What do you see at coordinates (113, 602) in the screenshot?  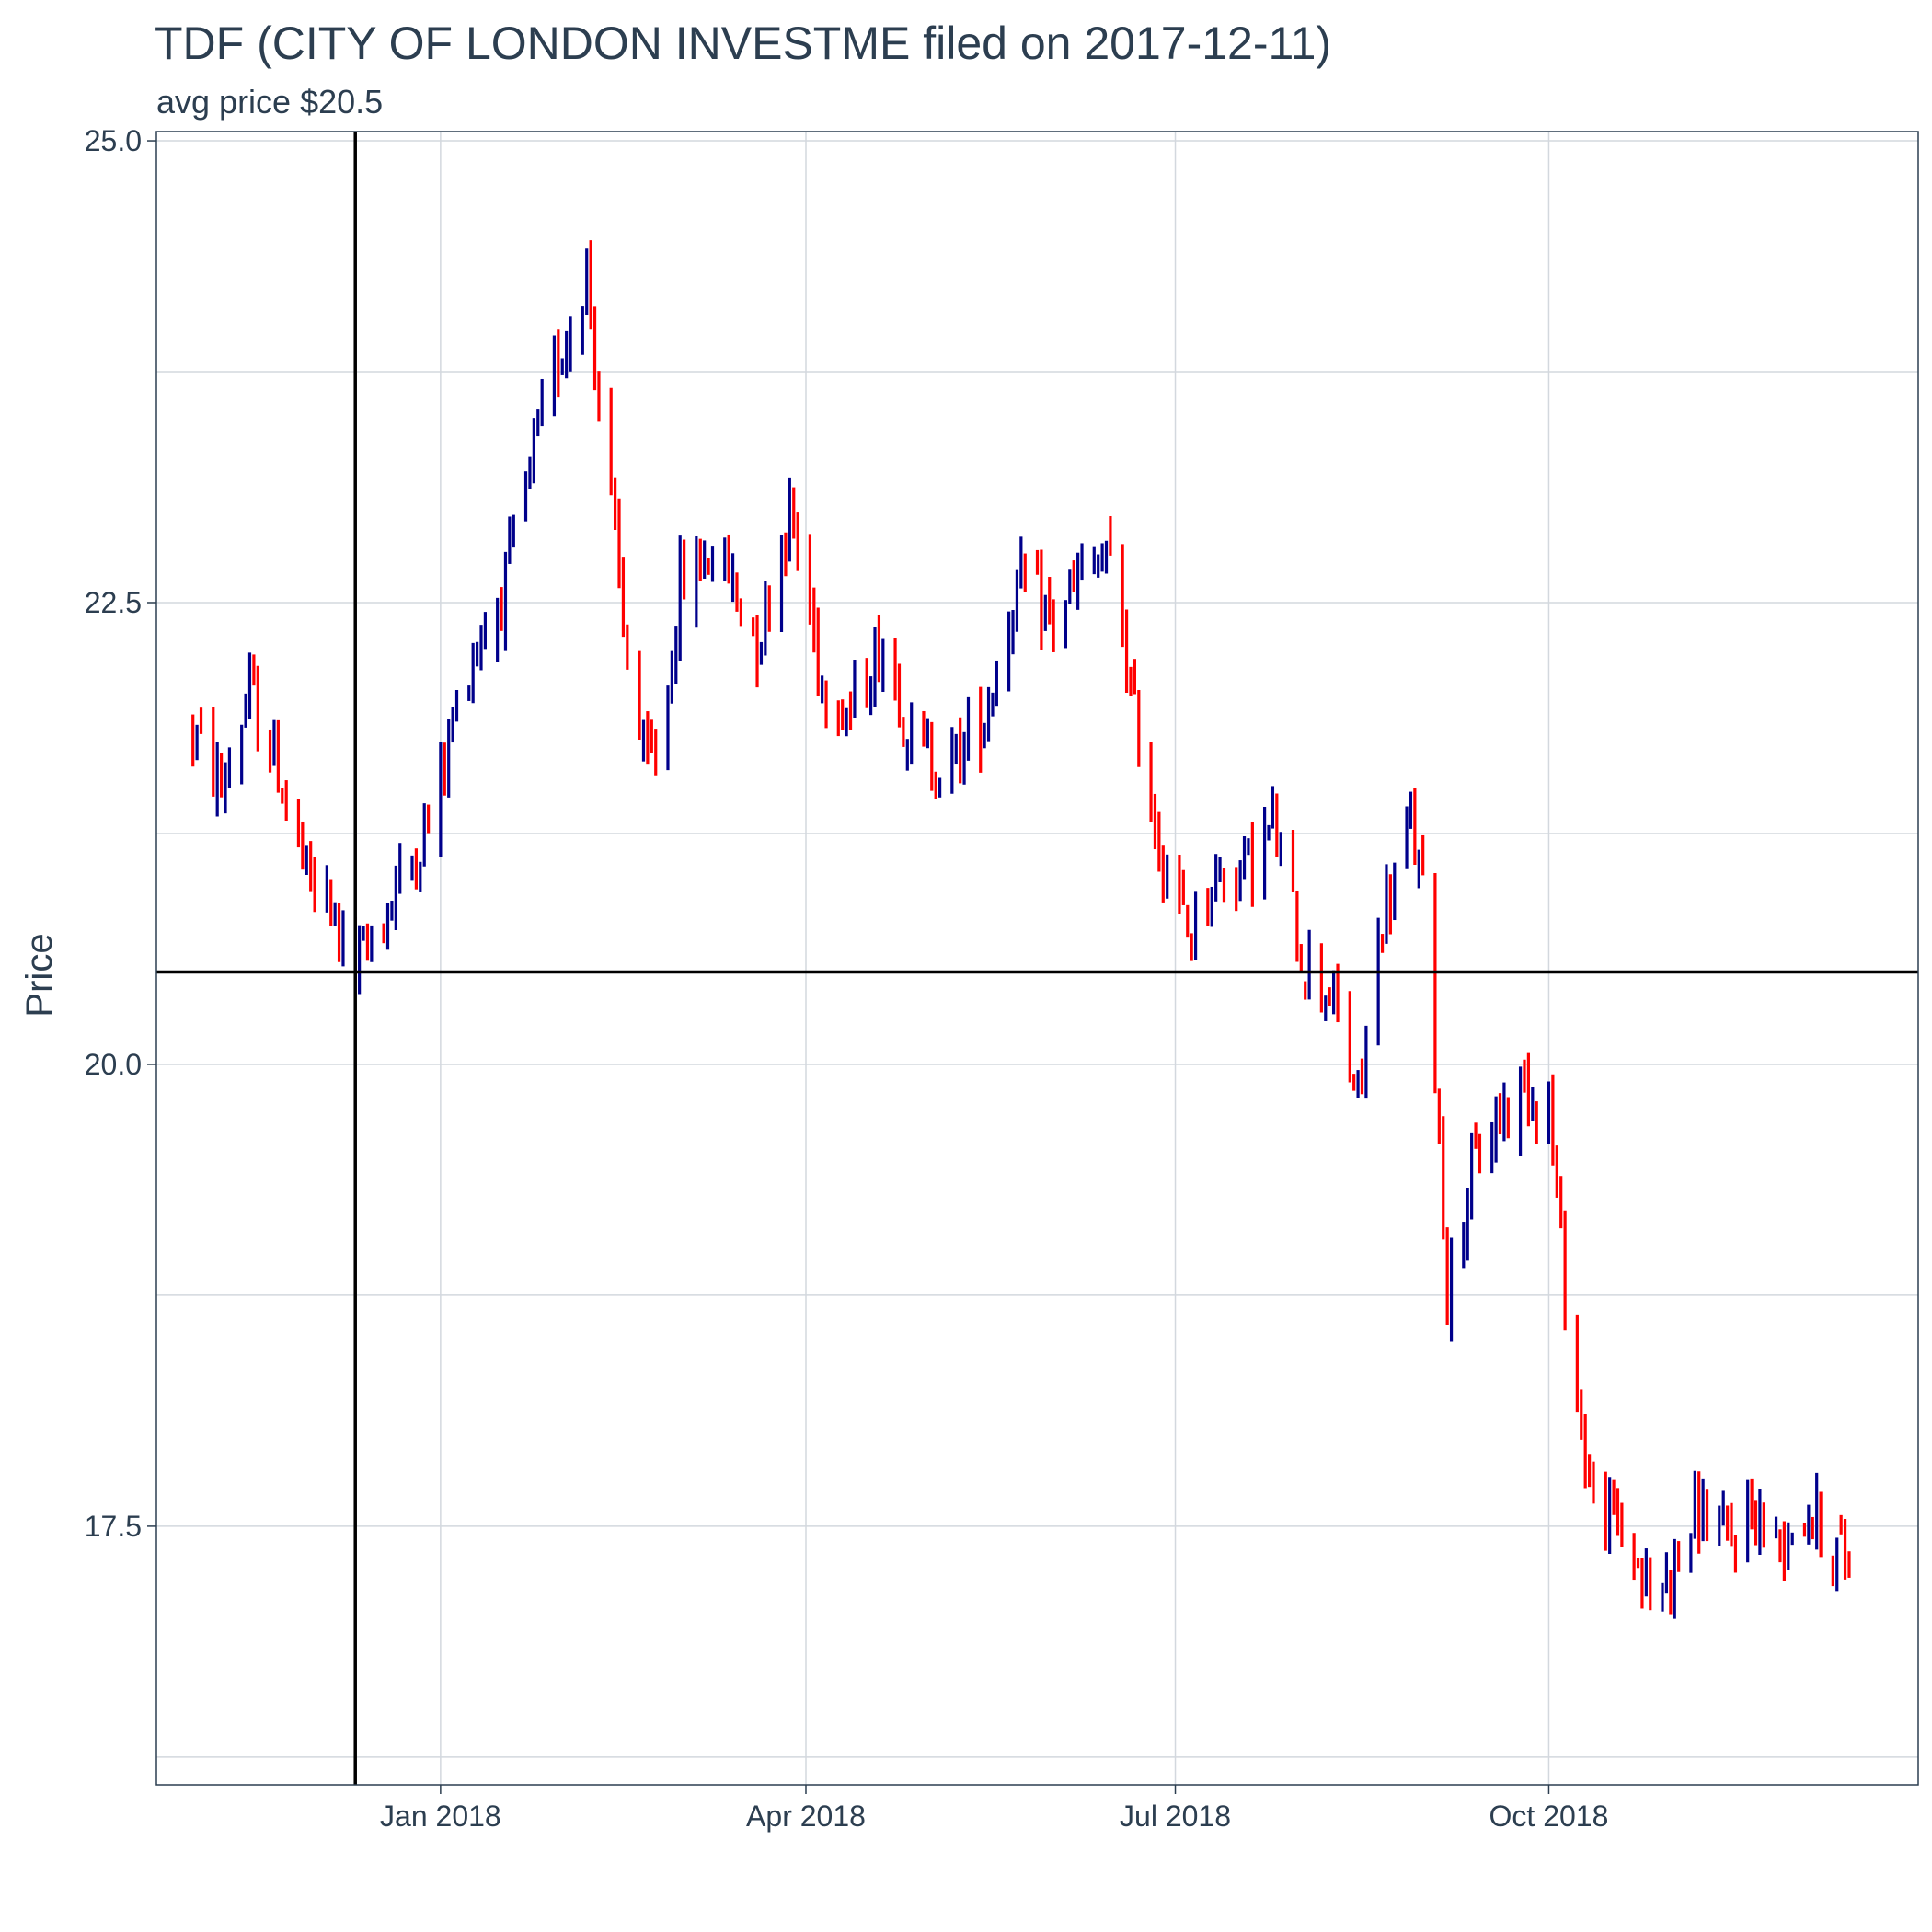 I see `y-tick-label: 22.5` at bounding box center [113, 602].